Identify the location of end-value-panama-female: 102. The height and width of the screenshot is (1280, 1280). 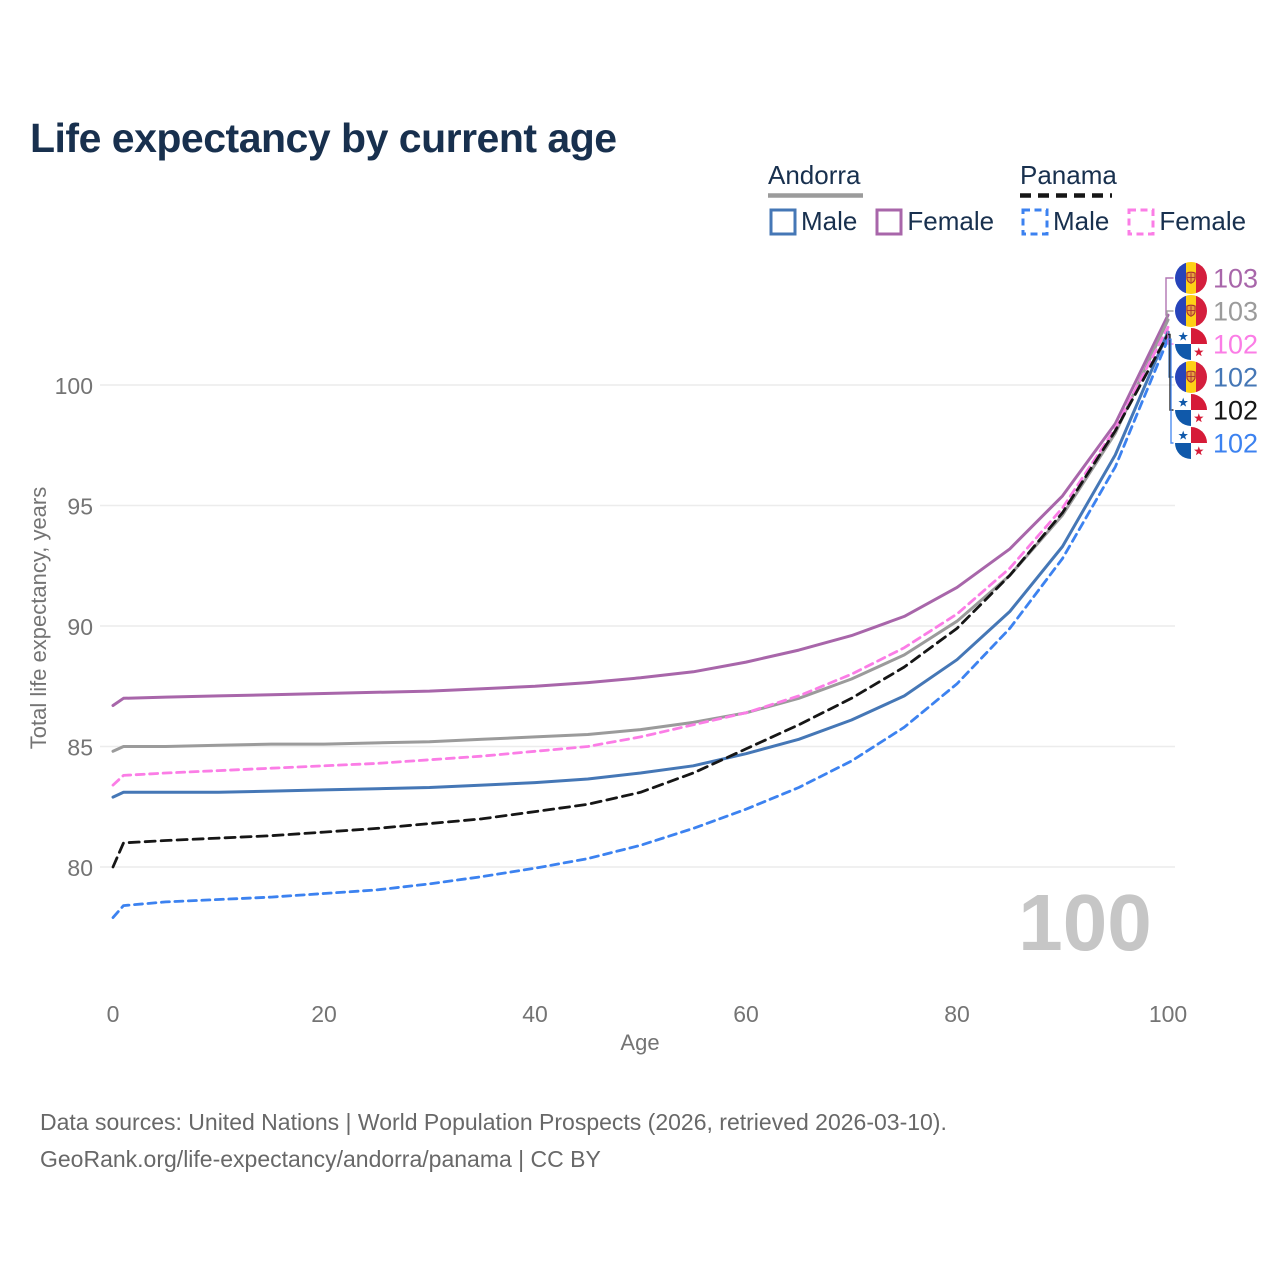
(1235, 345).